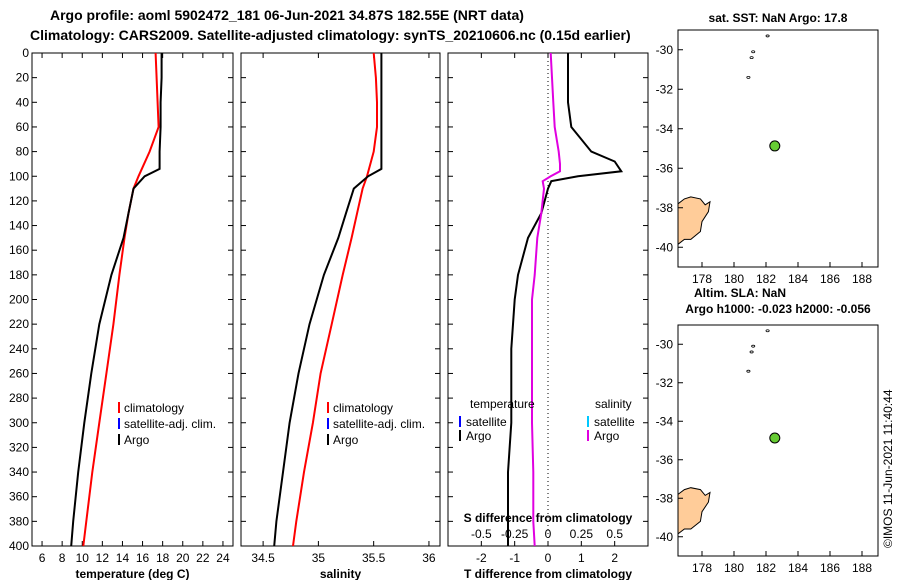 Image resolution: width=900 pixels, height=580 pixels. Describe the element at coordinates (19, 324) in the screenshot. I see `y-tick-label: 220` at that location.